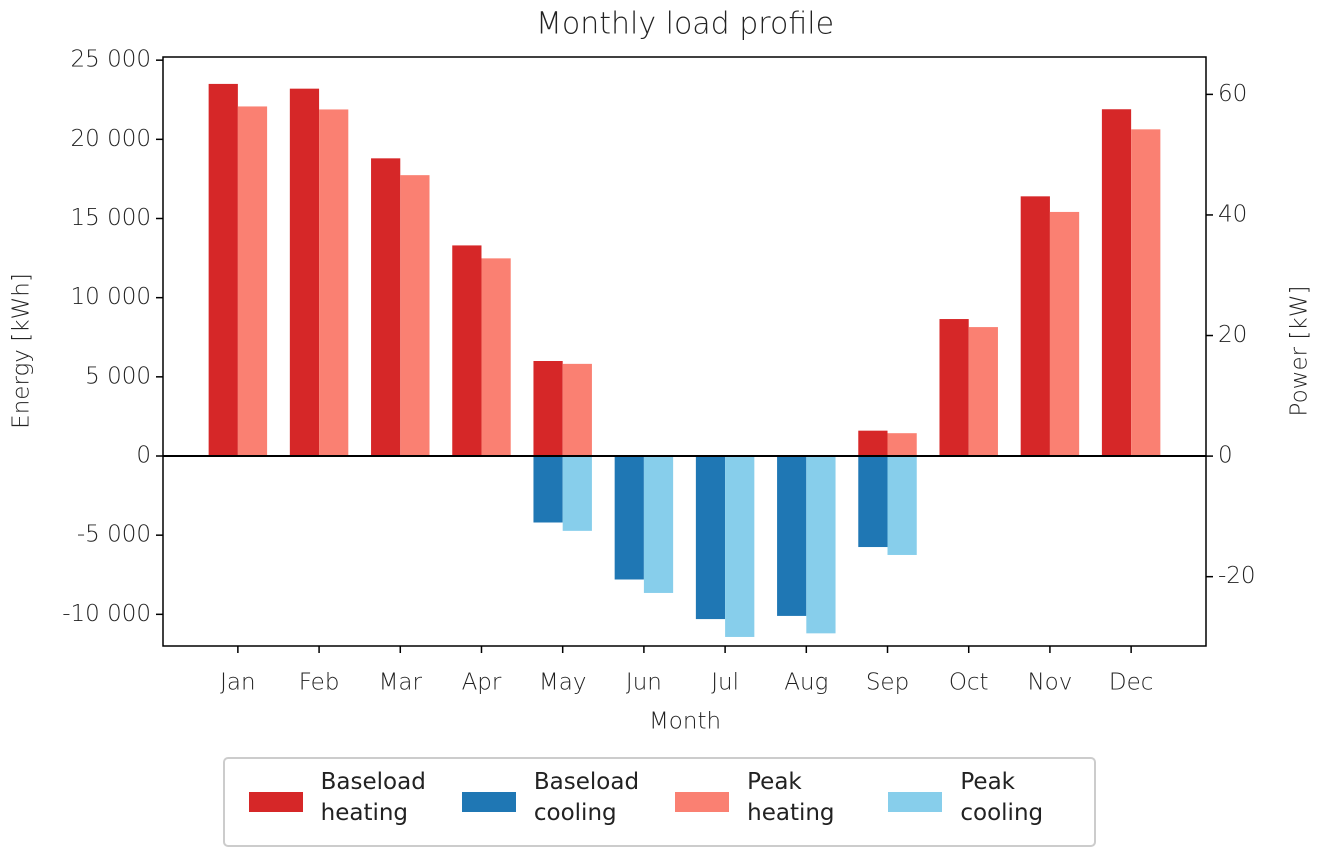 The height and width of the screenshot is (847, 1323). I want to click on y-tick-label: 0, so click(143, 456).